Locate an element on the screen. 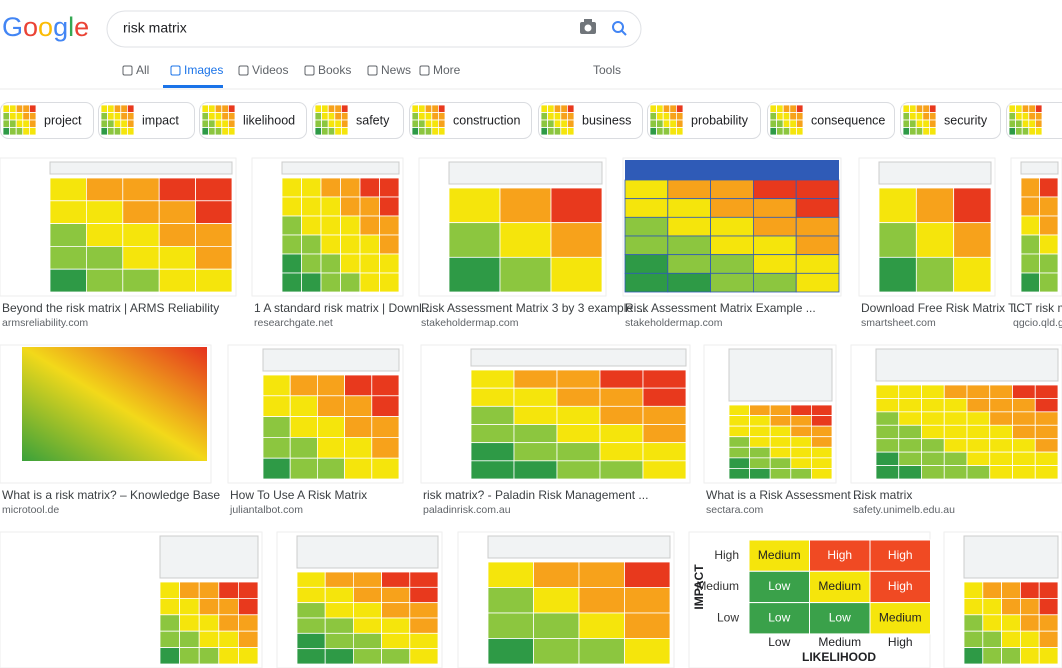  tab: News is located at coordinates (396, 70).